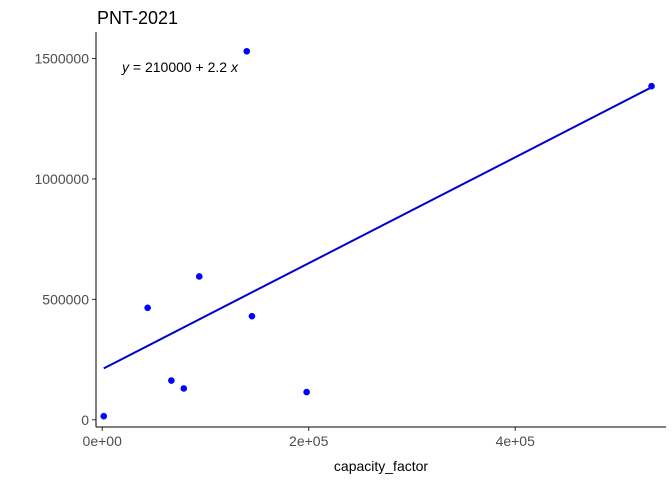 Image resolution: width=672 pixels, height=480 pixels. Describe the element at coordinates (61, 58) in the screenshot. I see `y-tick-label: 1500000` at that location.